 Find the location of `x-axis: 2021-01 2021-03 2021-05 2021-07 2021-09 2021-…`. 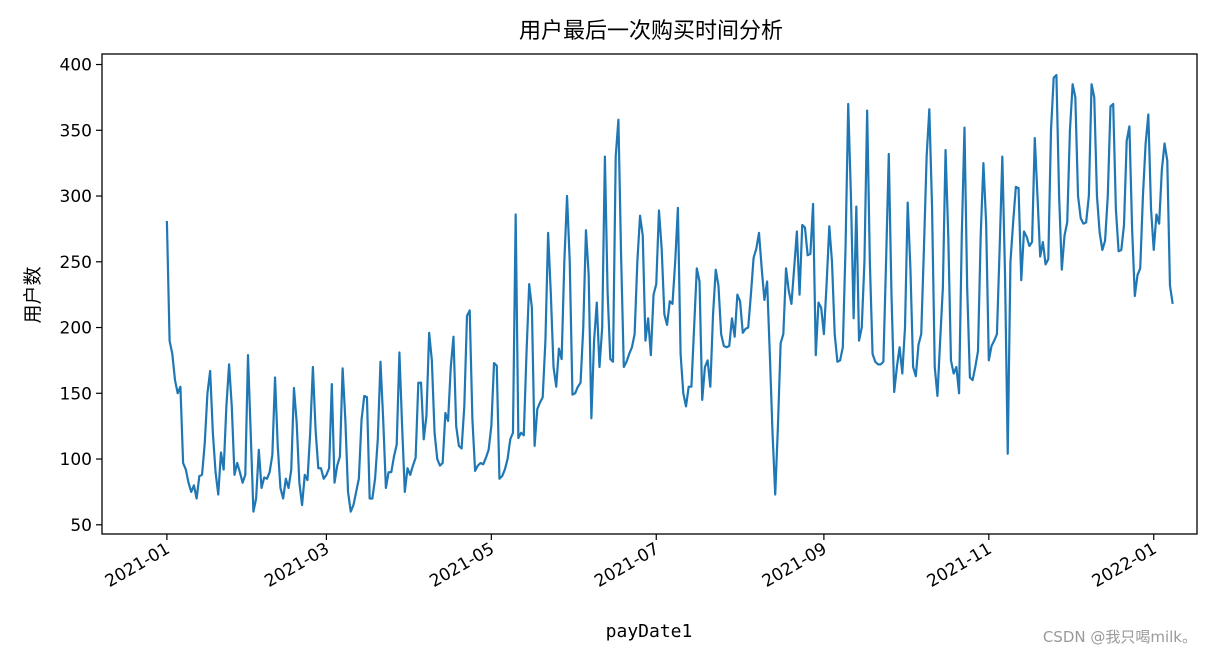

x-axis: 2021-01 2021-03 2021-05 2021-07 2021-09 2021-… is located at coordinates (631, 563).